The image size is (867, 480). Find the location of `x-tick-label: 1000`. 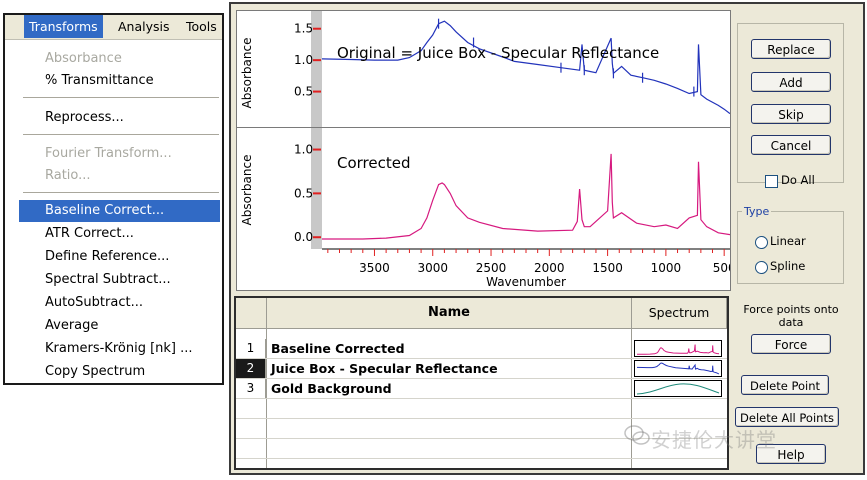

x-tick-label: 1000 is located at coordinates (666, 268).